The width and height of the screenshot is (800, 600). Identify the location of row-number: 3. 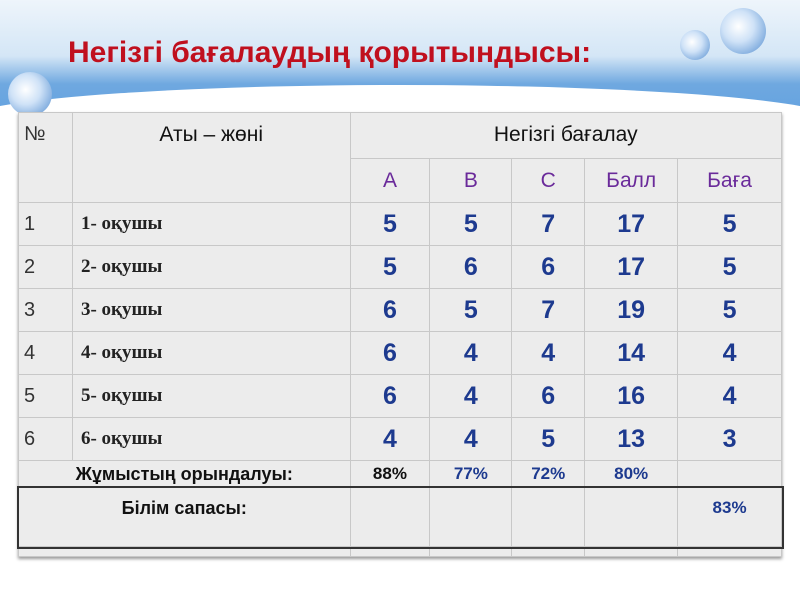
(45, 310).